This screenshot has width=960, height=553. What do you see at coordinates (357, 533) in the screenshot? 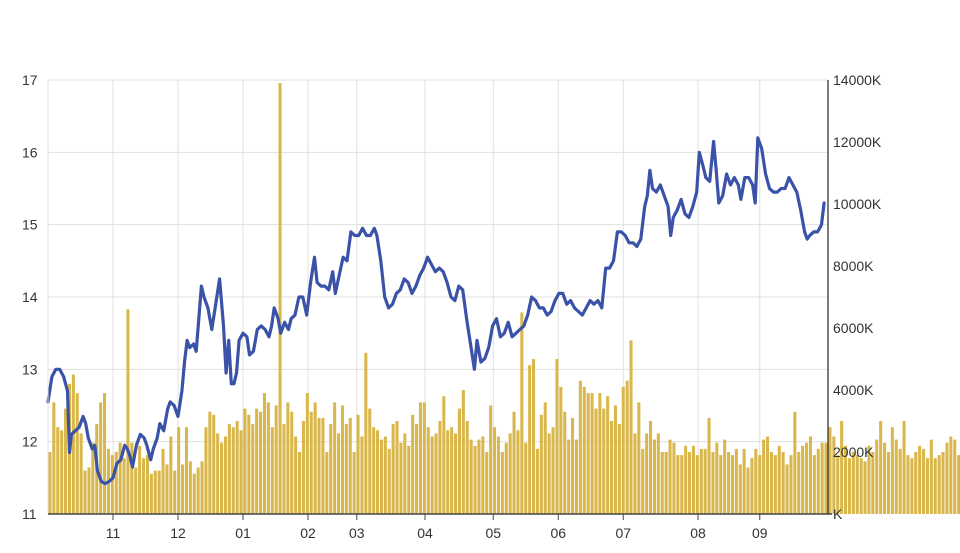
I see `x-axis-tick-label: 03` at bounding box center [357, 533].